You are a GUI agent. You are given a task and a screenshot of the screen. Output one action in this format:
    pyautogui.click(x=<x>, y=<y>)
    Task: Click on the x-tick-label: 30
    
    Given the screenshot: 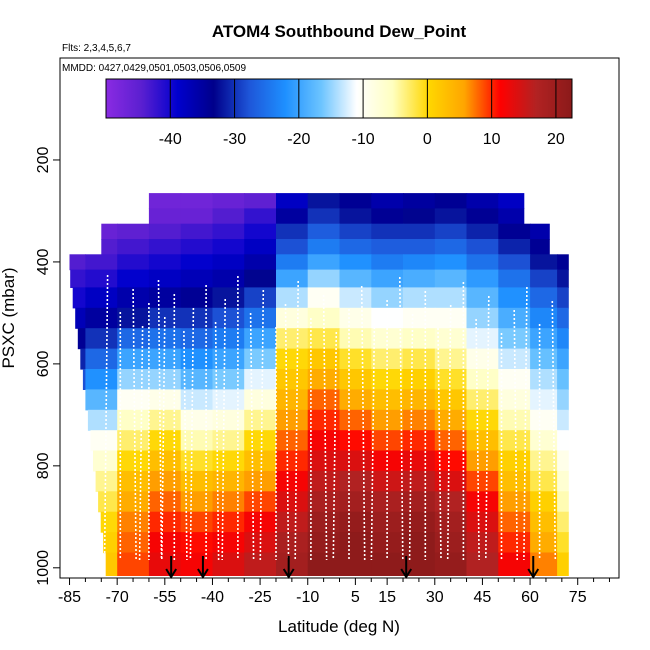 What is the action you would take?
    pyautogui.click(x=435, y=597)
    